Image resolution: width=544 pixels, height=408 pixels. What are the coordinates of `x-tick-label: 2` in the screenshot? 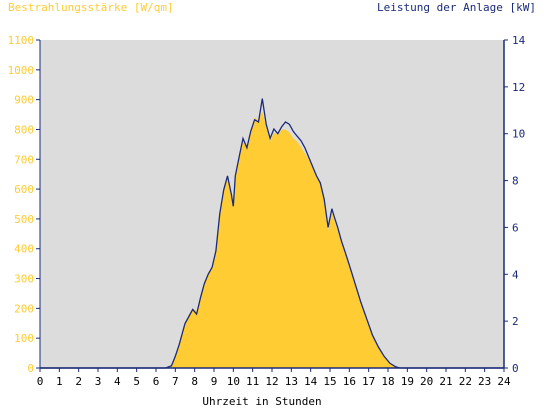 It's located at (78, 381).